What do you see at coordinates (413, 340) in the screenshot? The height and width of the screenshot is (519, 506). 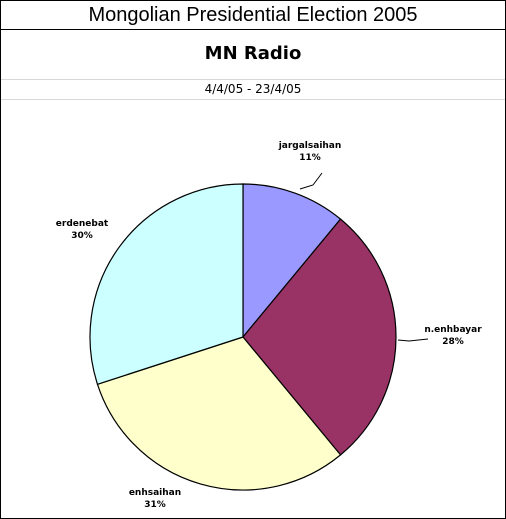 I see `leader-line-n-enhbayar` at bounding box center [413, 340].